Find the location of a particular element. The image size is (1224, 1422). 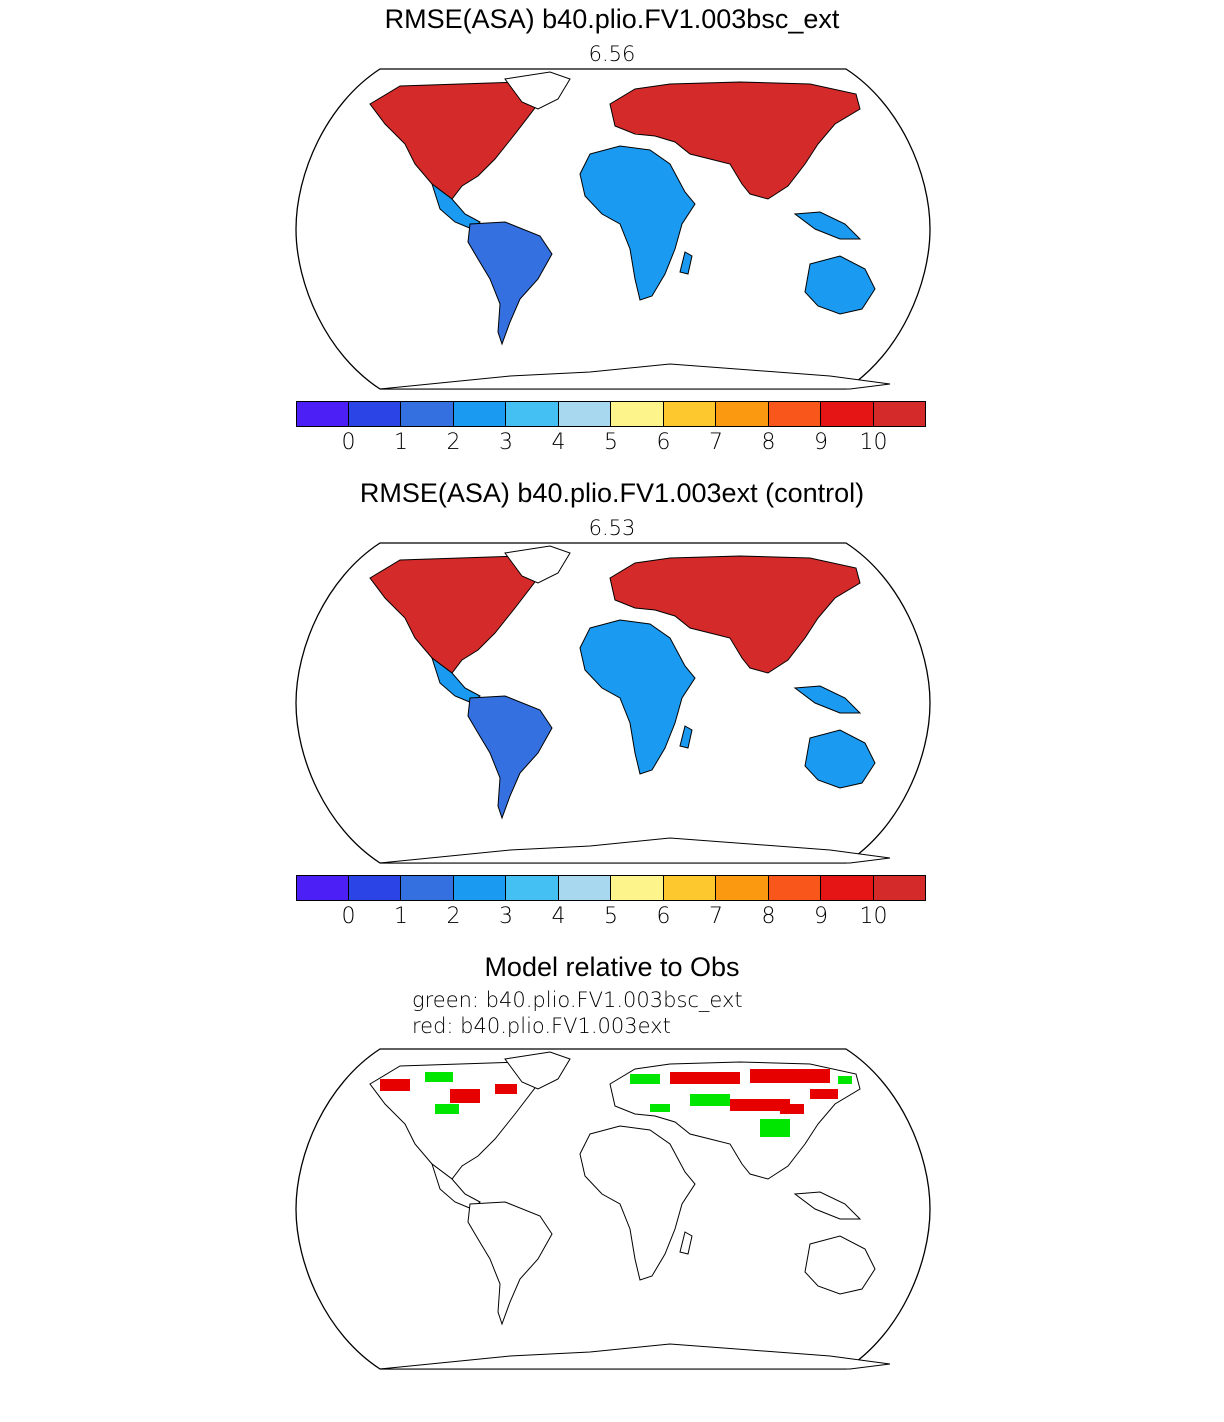

panel-2-rmse-value: 6.53 is located at coordinates (612, 528).